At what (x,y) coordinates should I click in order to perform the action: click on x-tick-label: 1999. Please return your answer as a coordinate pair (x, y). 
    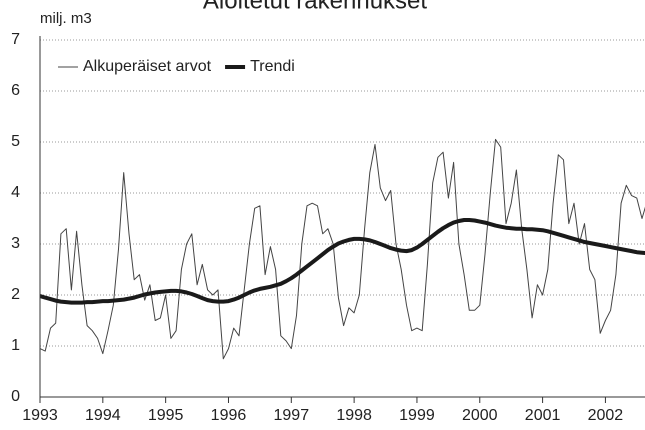
    Looking at the image, I should click on (417, 415).